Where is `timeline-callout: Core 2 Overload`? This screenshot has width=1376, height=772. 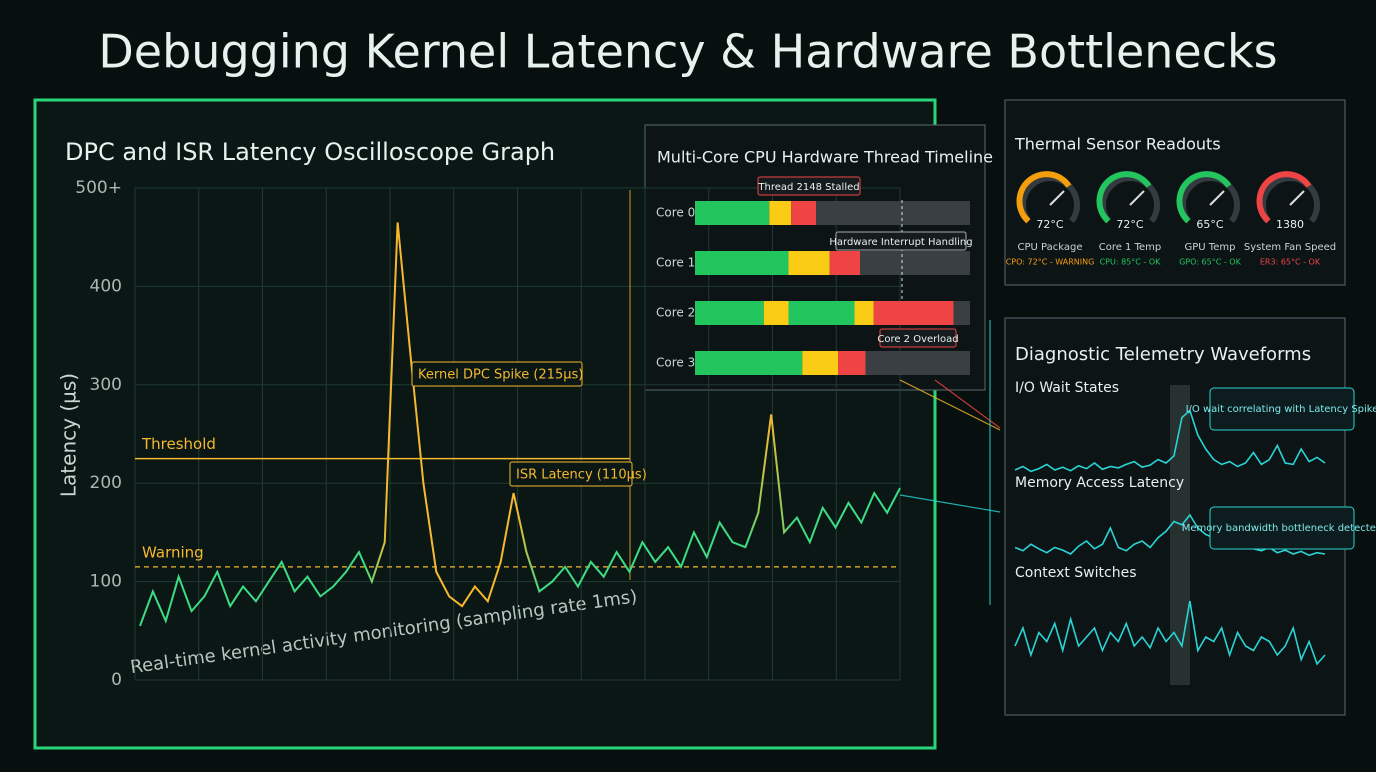
timeline-callout: Core 2 Overload is located at coordinates (917, 339).